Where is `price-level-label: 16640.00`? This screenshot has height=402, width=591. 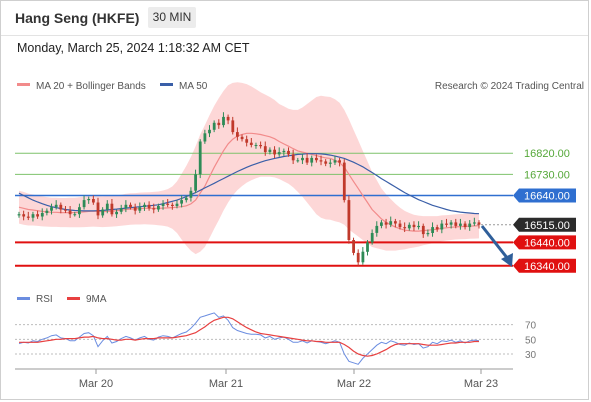
price-level-label: 16640.00 is located at coordinates (547, 196).